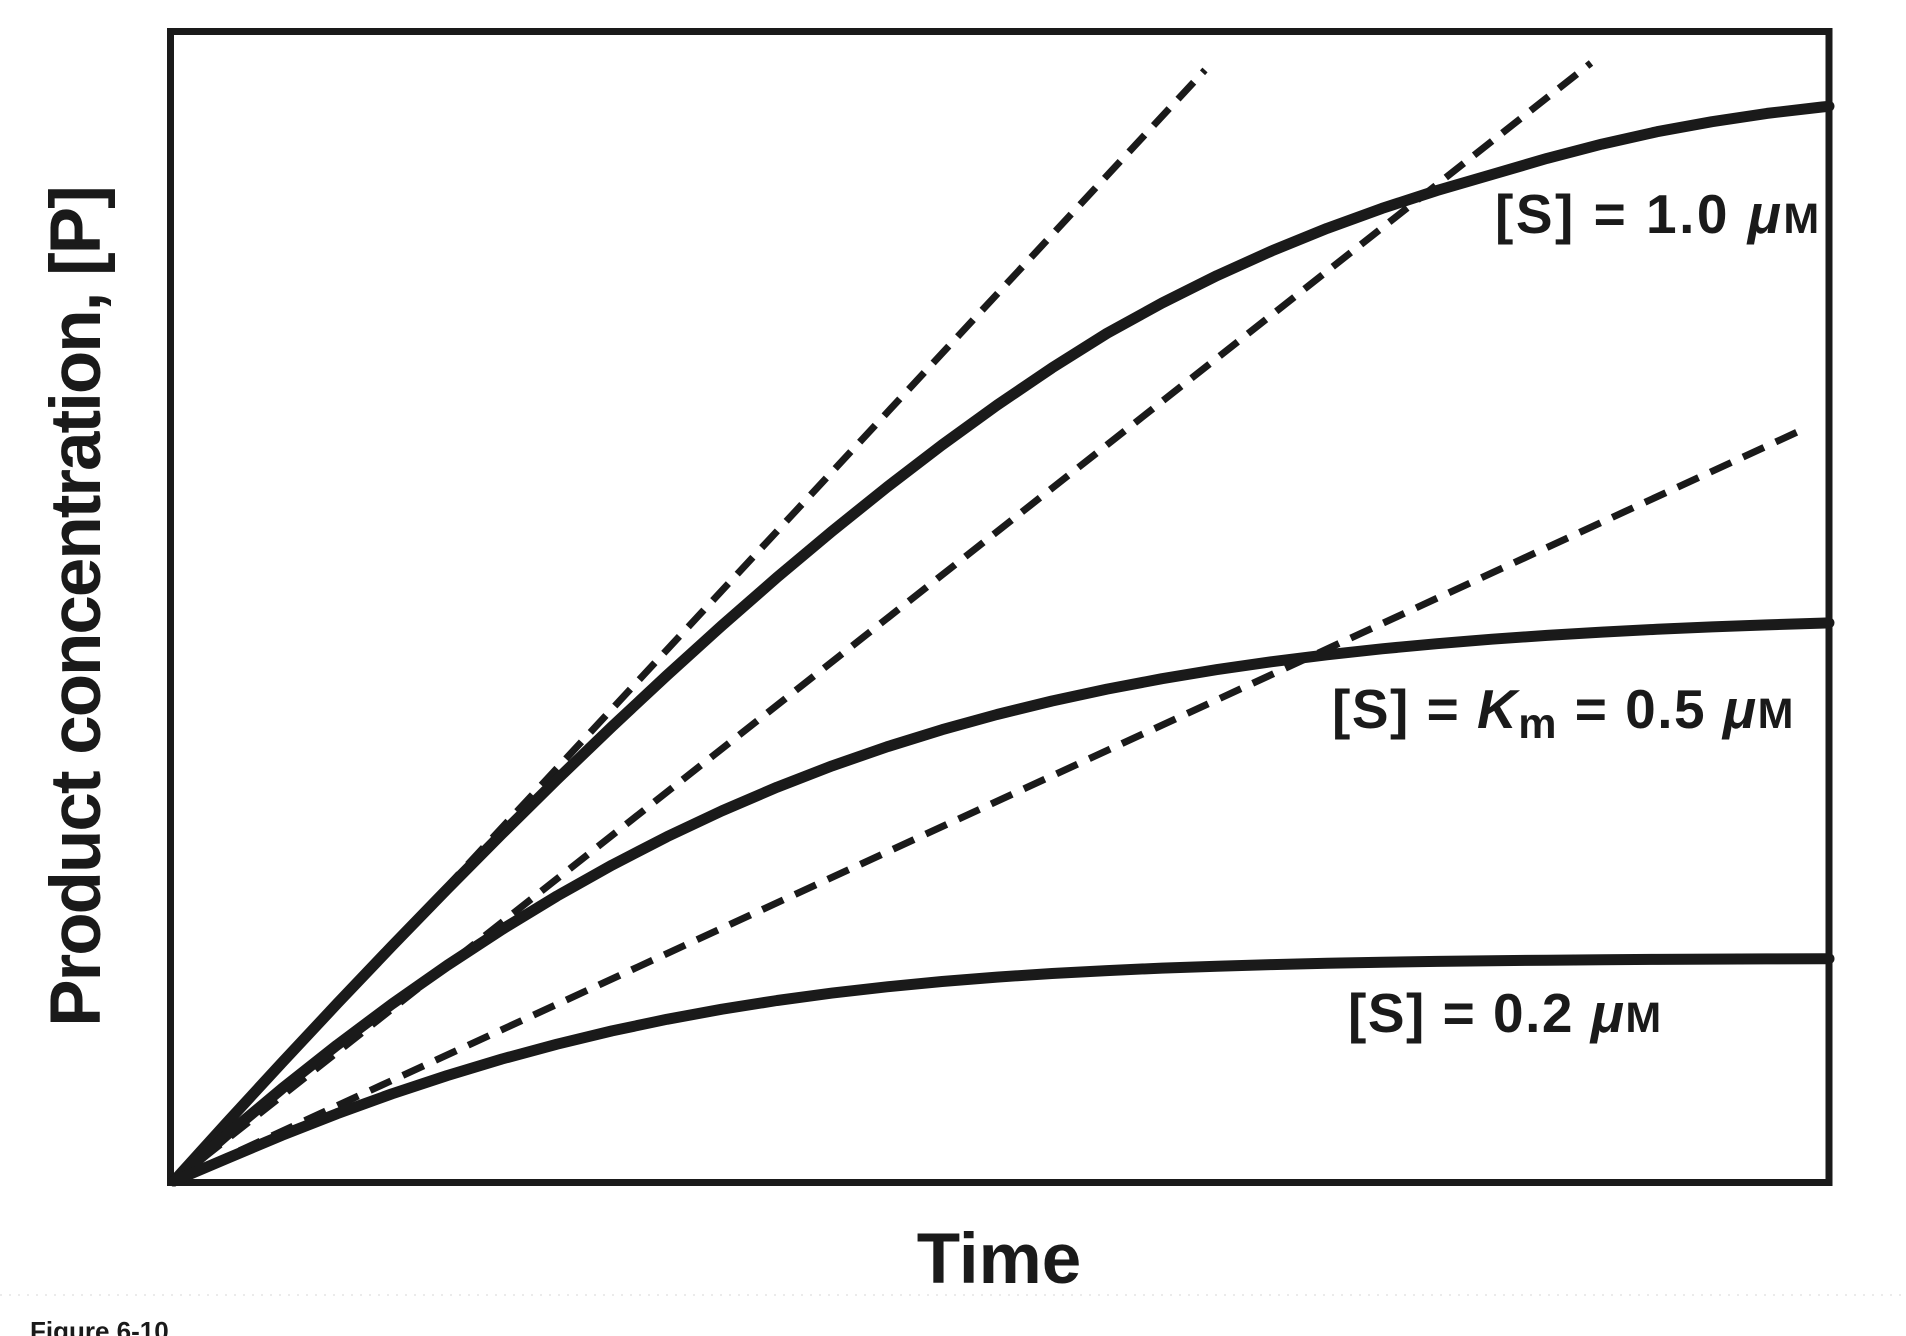 This screenshot has height=1336, width=1906. I want to click on svg-text: [S] = Km = 0.5 μM, so click(1563, 713).